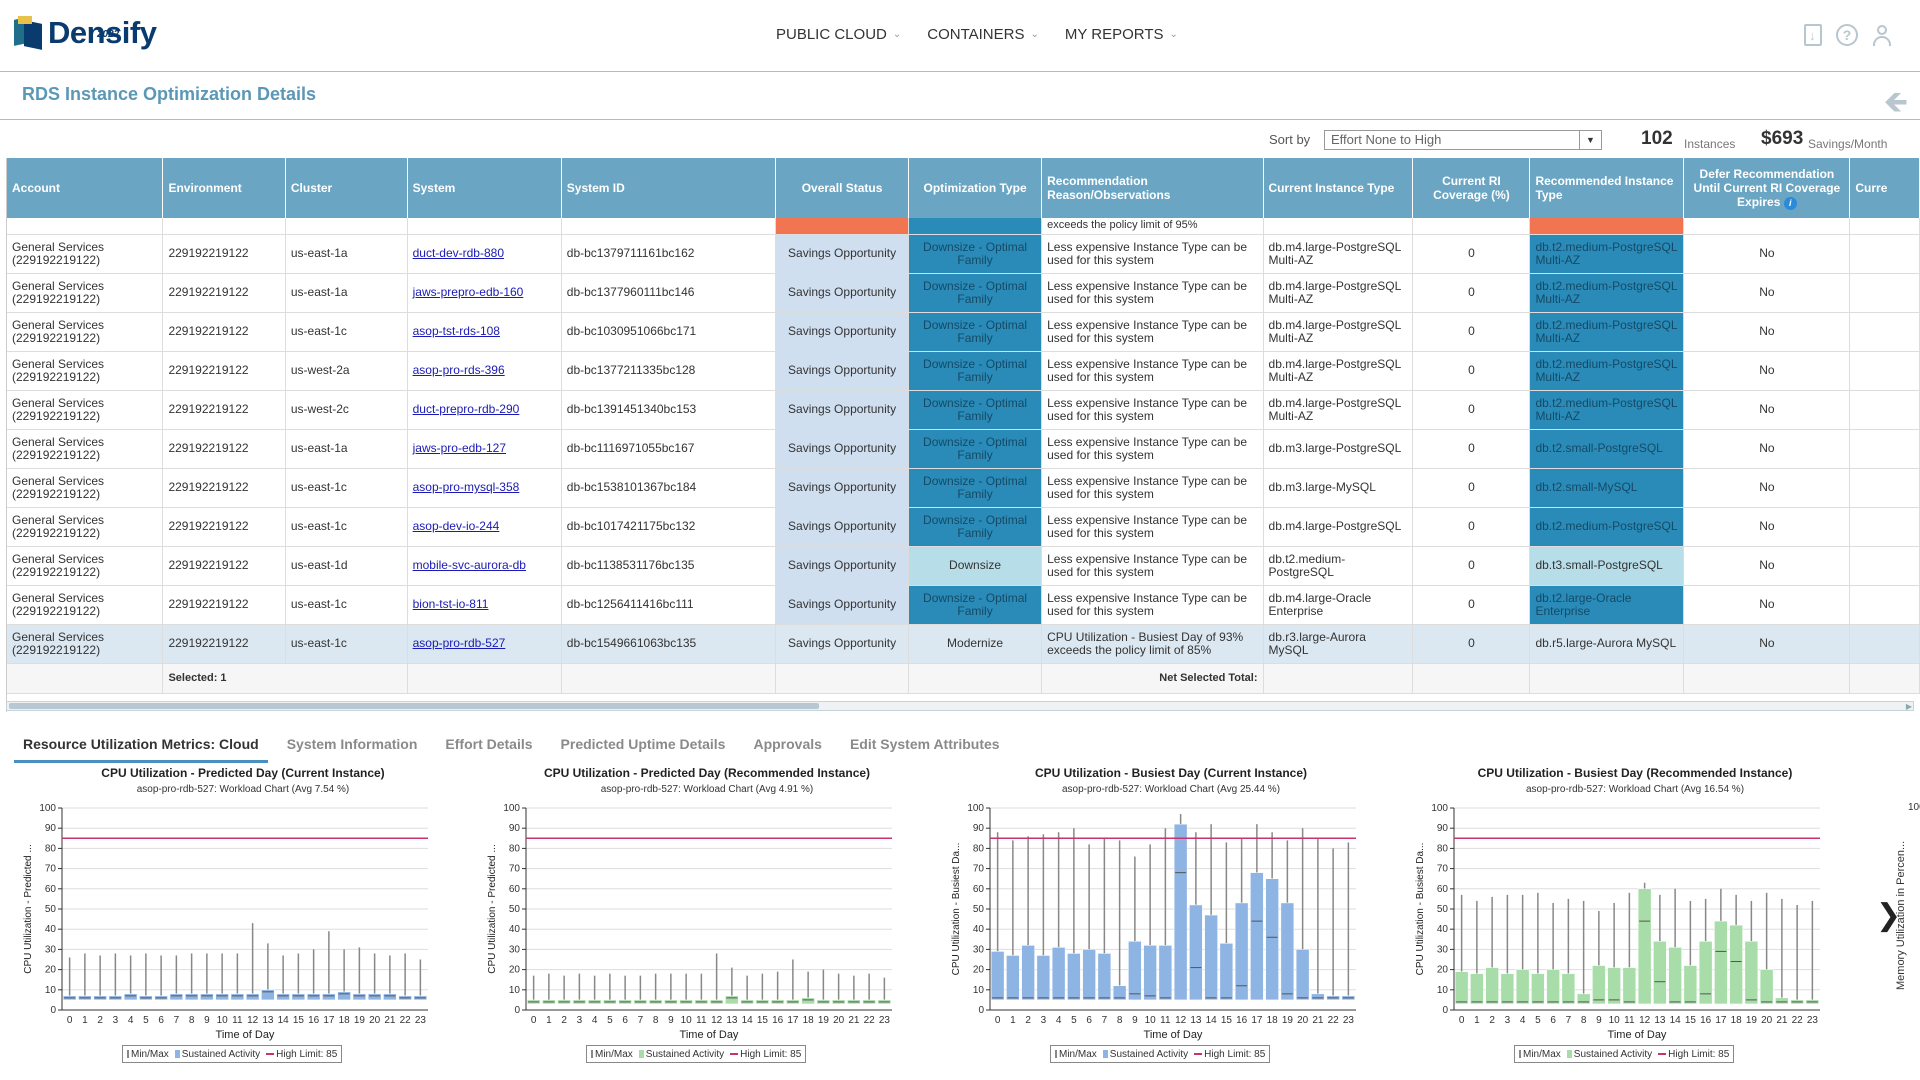  Describe the element at coordinates (1607, 188) in the screenshot. I see `col-recommended-instance-type: Recommended Instance Type` at that location.